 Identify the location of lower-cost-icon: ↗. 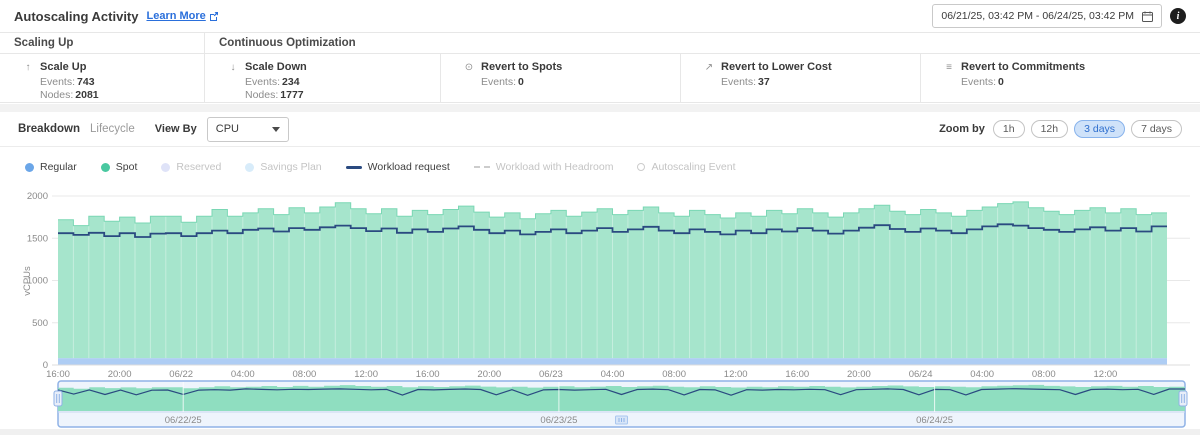
(709, 67).